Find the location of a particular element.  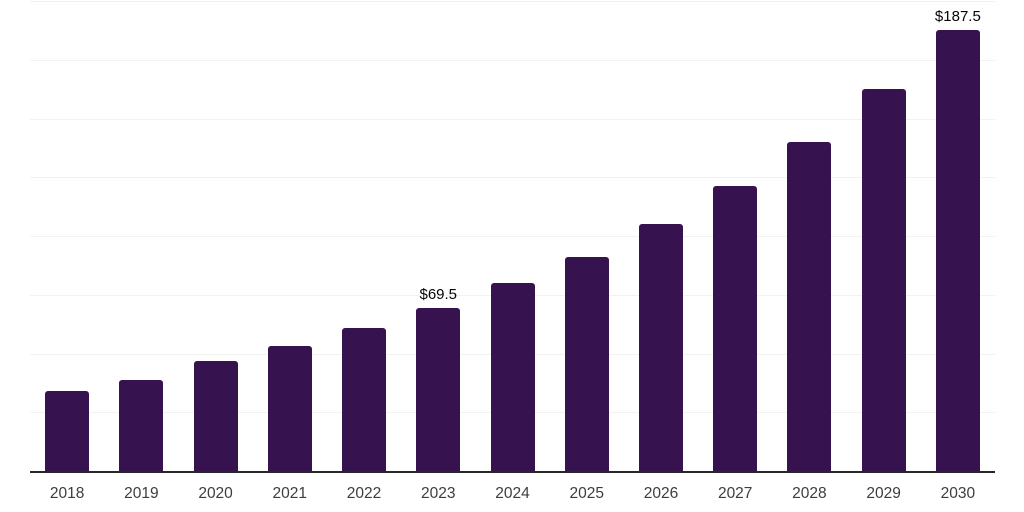

x-tick-label-2018: 2018 is located at coordinates (67, 493).